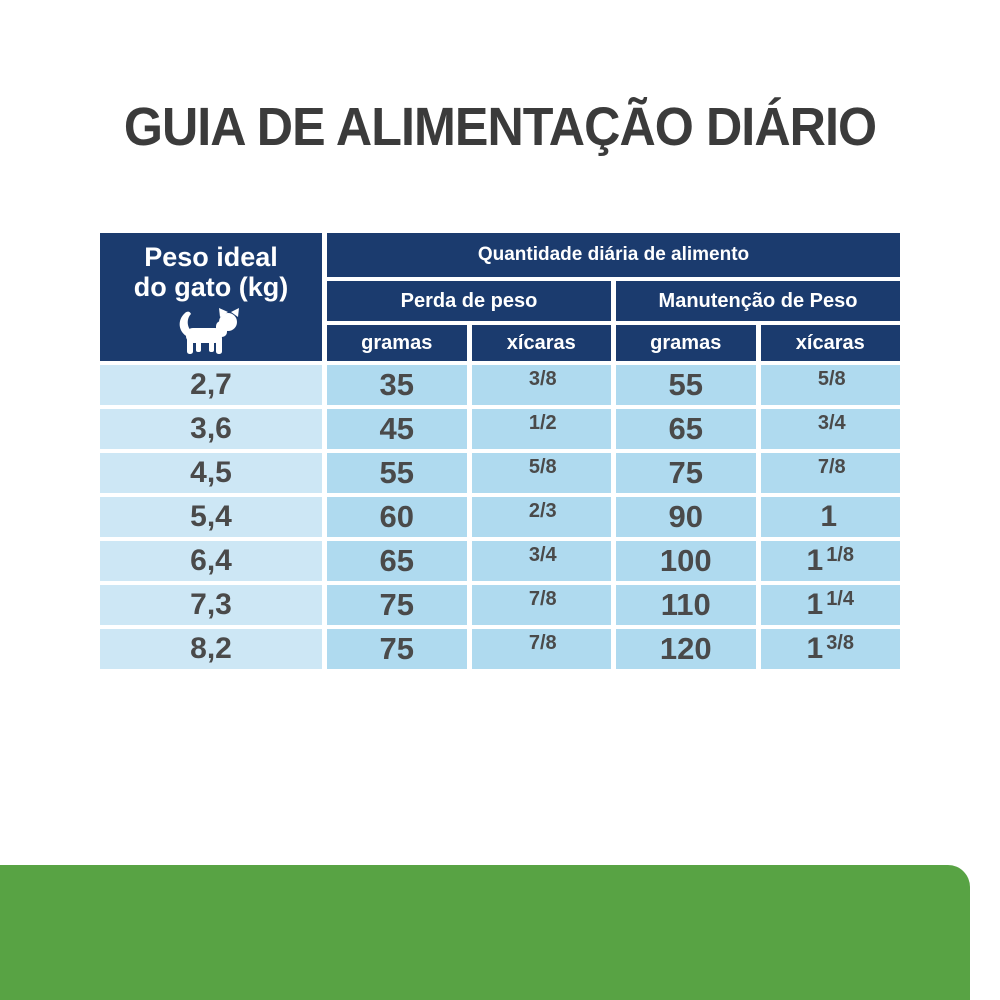 The image size is (1000, 1000). I want to click on maint-grams-cell: 110, so click(686, 605).